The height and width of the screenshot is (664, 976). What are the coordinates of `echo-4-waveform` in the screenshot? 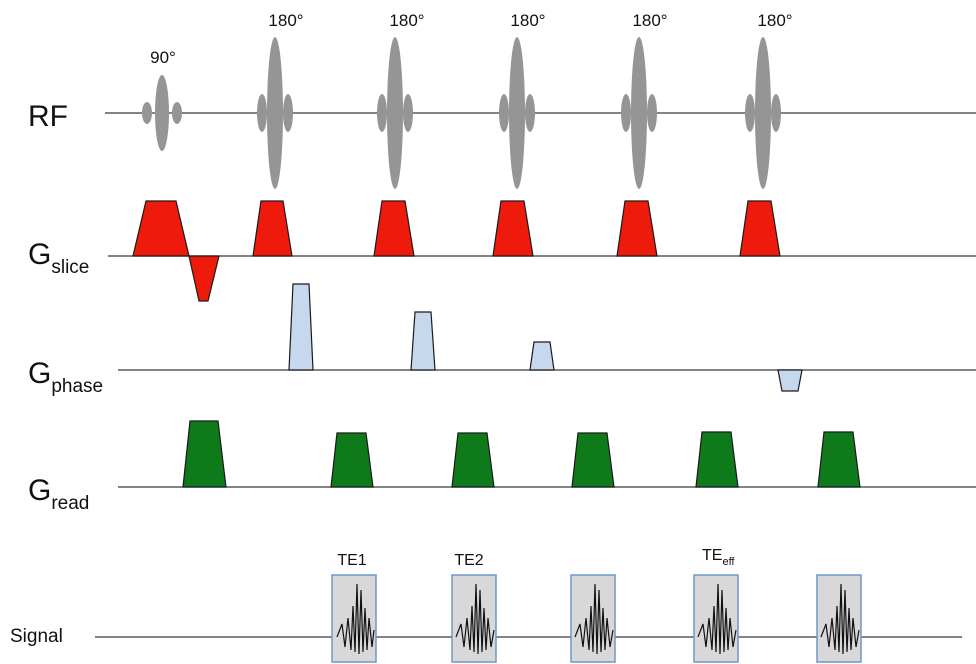 It's located at (717, 619).